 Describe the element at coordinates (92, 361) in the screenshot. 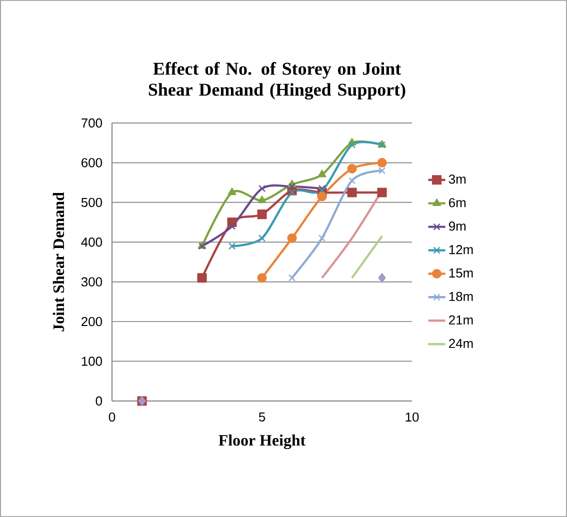

I see `y-tick-label: 100` at that location.